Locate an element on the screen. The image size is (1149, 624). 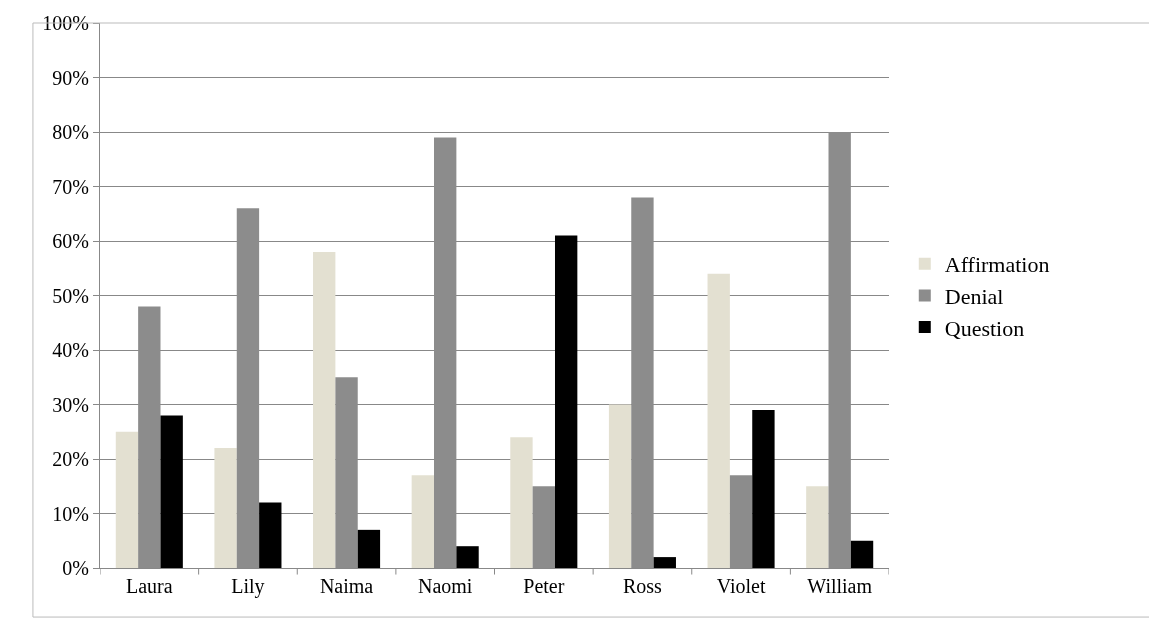
y-tick-label: 70% is located at coordinates (70, 186).